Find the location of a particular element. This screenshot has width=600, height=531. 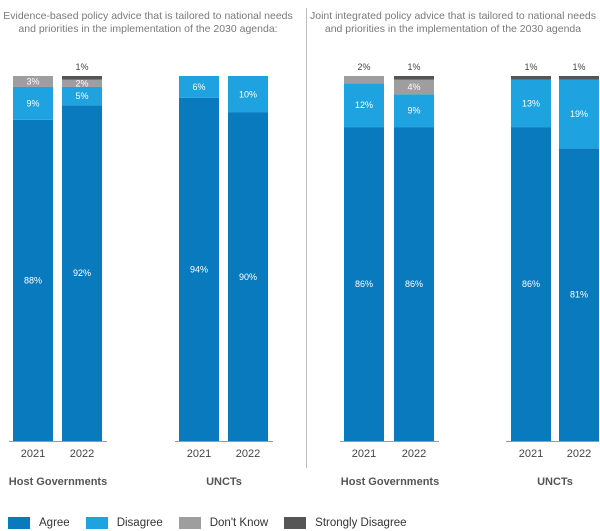

data-label: 90% is located at coordinates (248, 277).